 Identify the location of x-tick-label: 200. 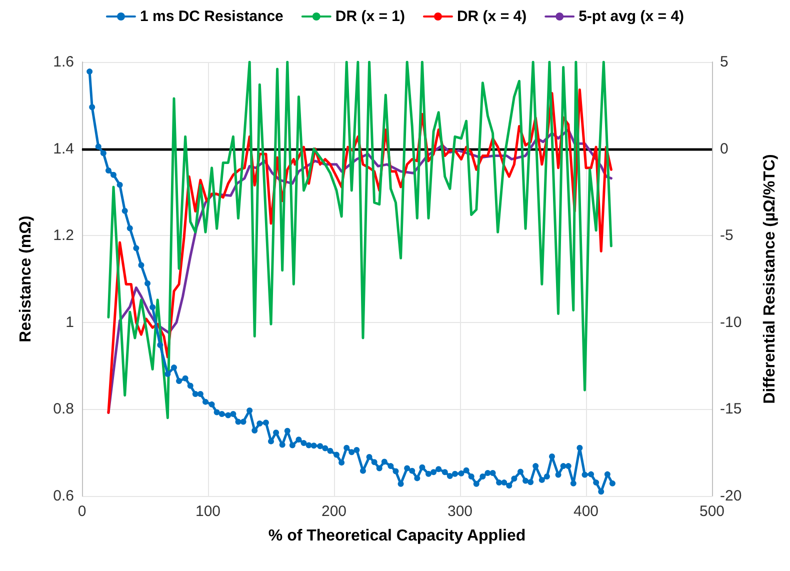
(334, 511).